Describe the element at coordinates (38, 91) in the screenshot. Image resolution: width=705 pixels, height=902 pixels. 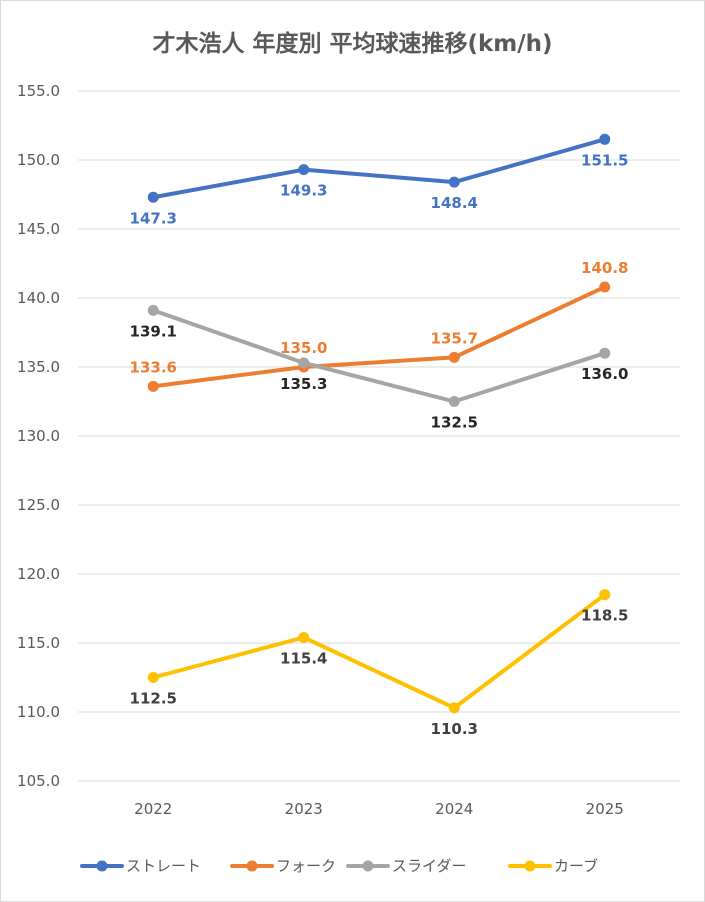
I see `y-tick-label: 155.0` at that location.